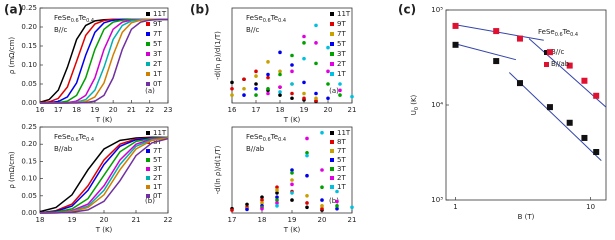 Image resolution: width=615 pixels, height=240 pixels. Describe the element at coordinates (149, 110) in the screenshot. I see `x-tick-label: 22` at that location.